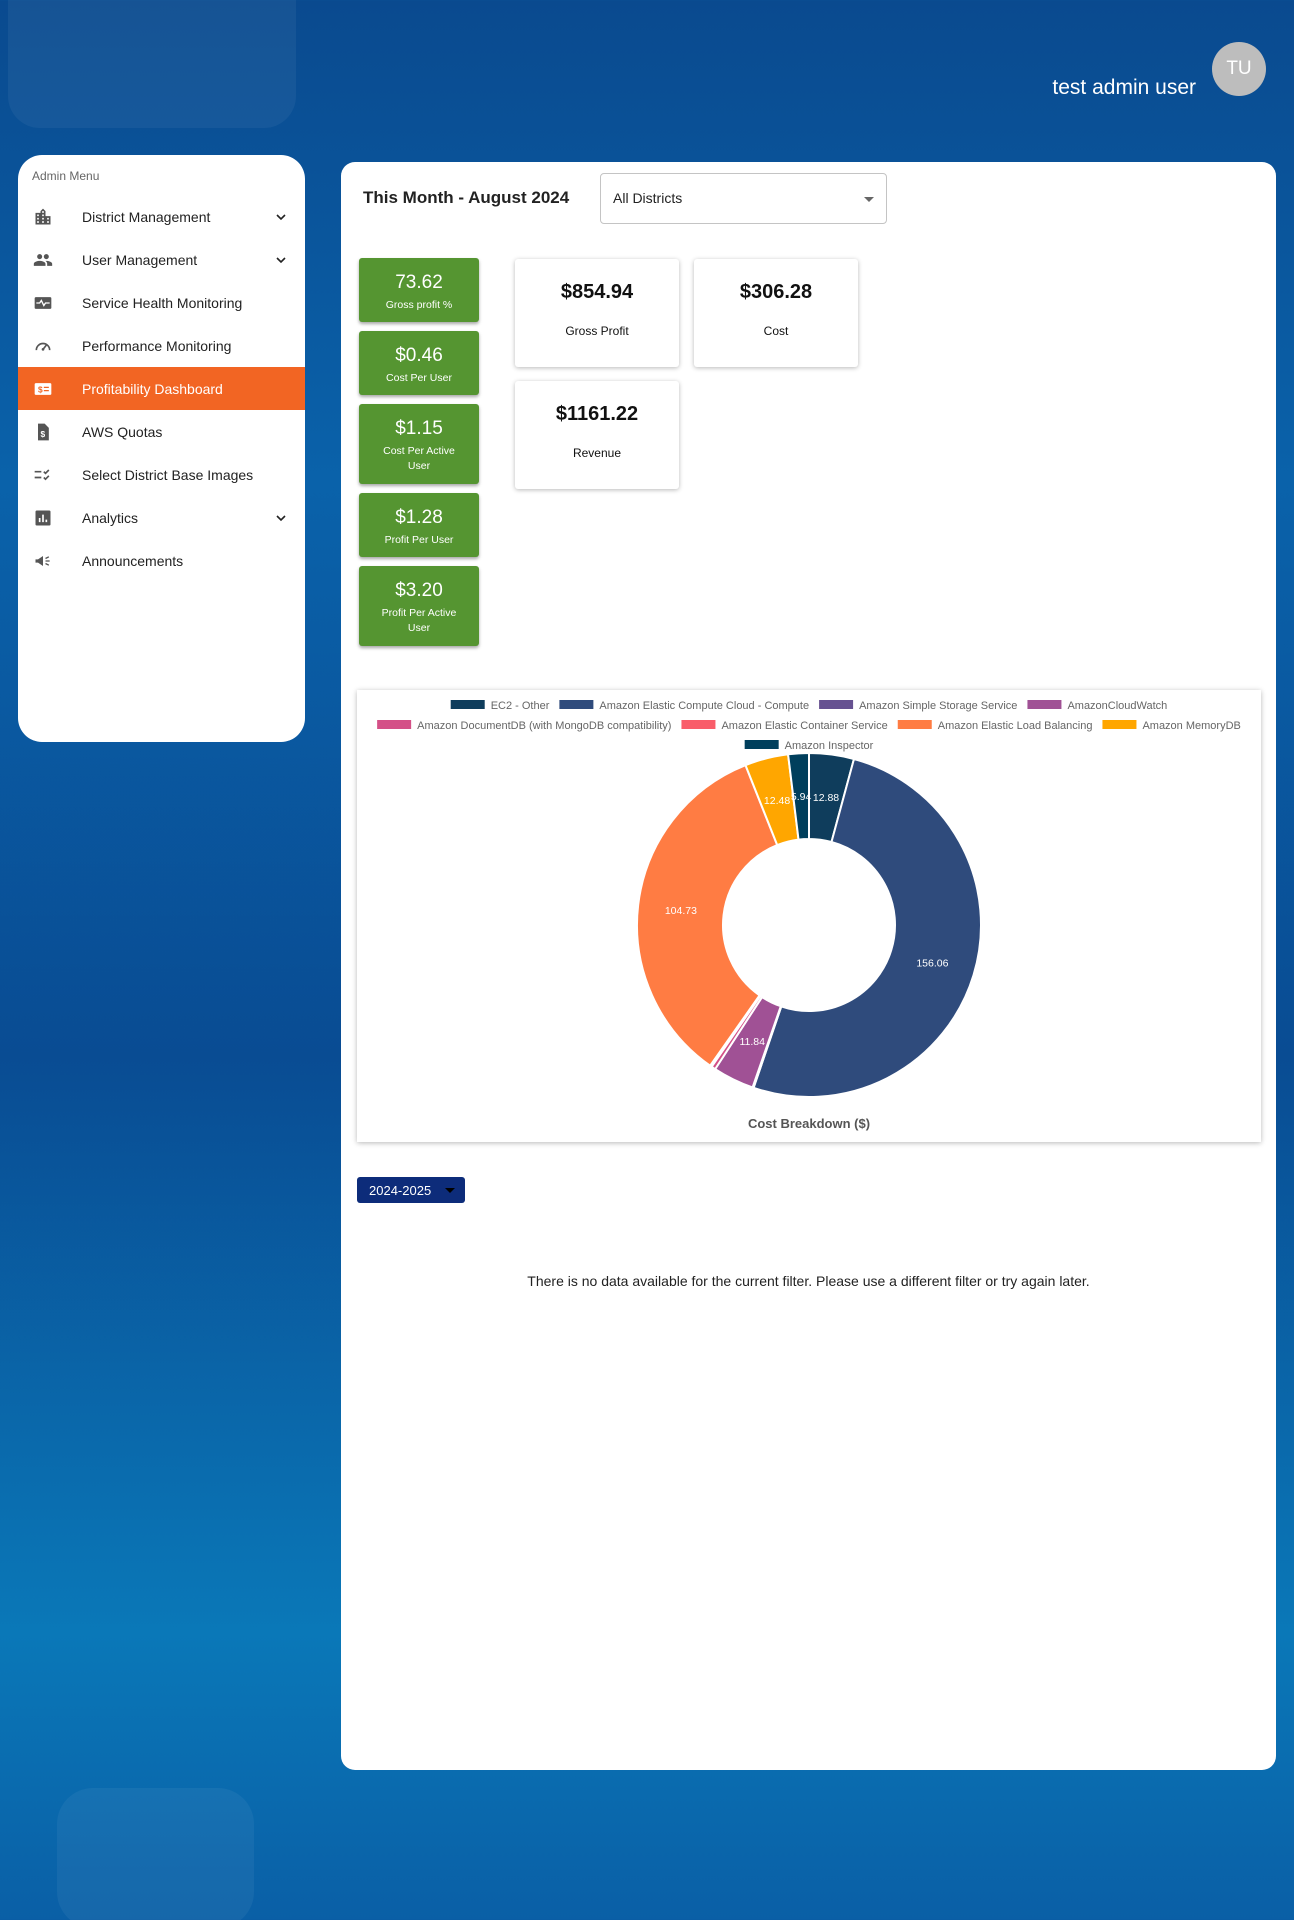  What do you see at coordinates (419, 517) in the screenshot?
I see `kpi-value: $1.28` at bounding box center [419, 517].